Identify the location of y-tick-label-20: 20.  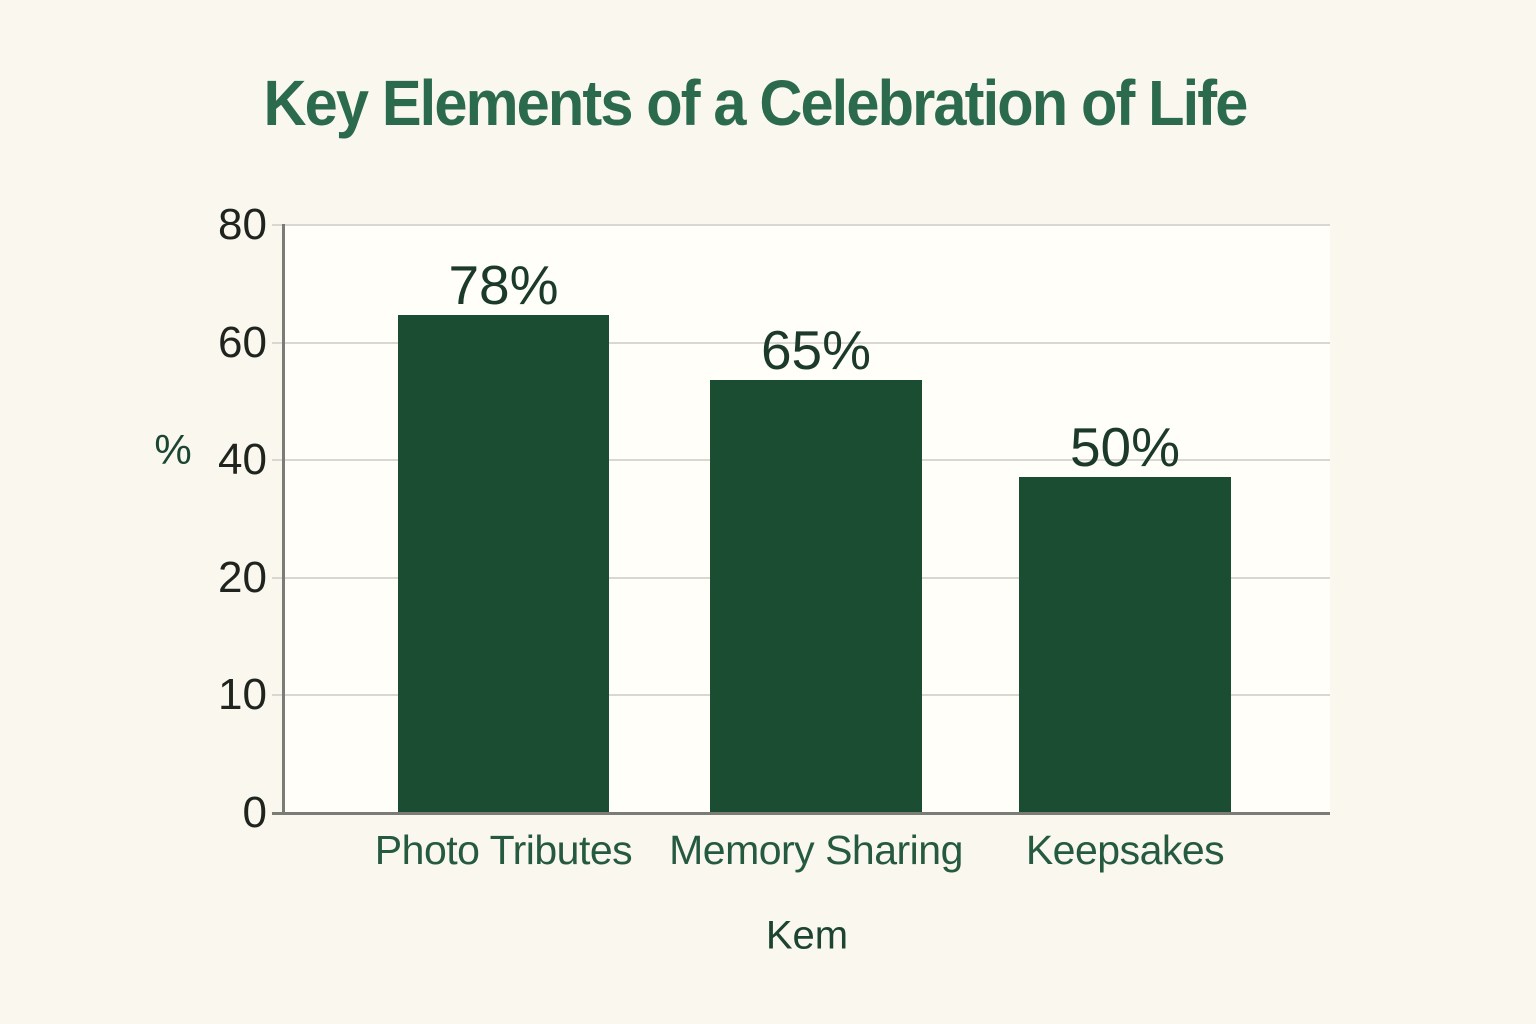
(242, 577).